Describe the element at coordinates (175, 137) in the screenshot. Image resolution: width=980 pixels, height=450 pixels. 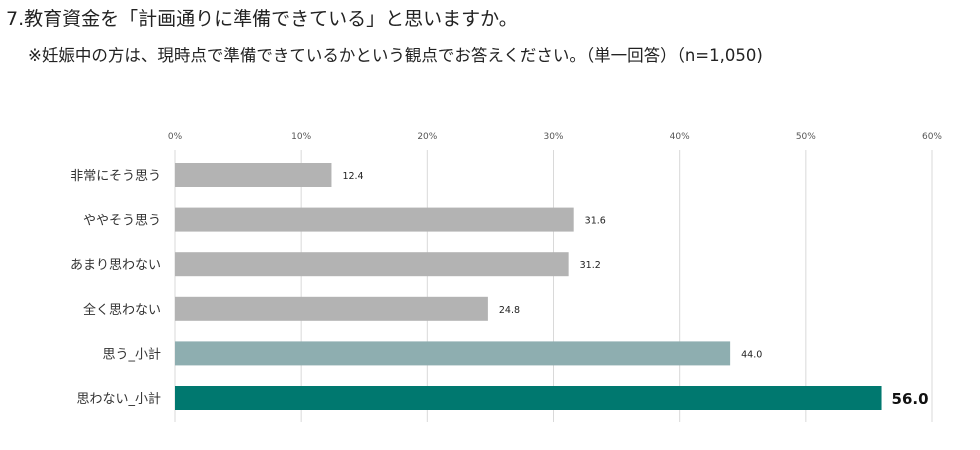
I see `x-tick-label: 0%` at that location.